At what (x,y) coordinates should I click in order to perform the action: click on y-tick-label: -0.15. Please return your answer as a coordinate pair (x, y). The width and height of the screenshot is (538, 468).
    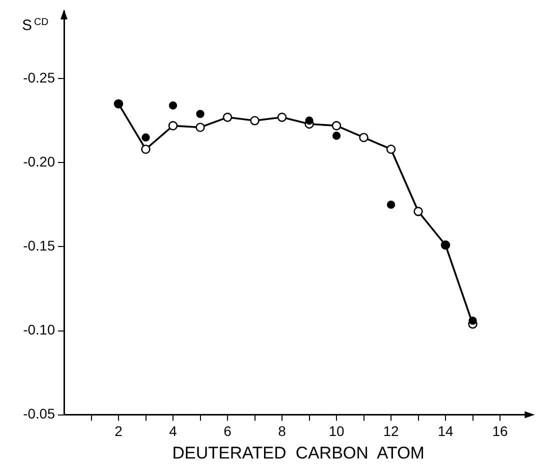
    Looking at the image, I should click on (39, 246).